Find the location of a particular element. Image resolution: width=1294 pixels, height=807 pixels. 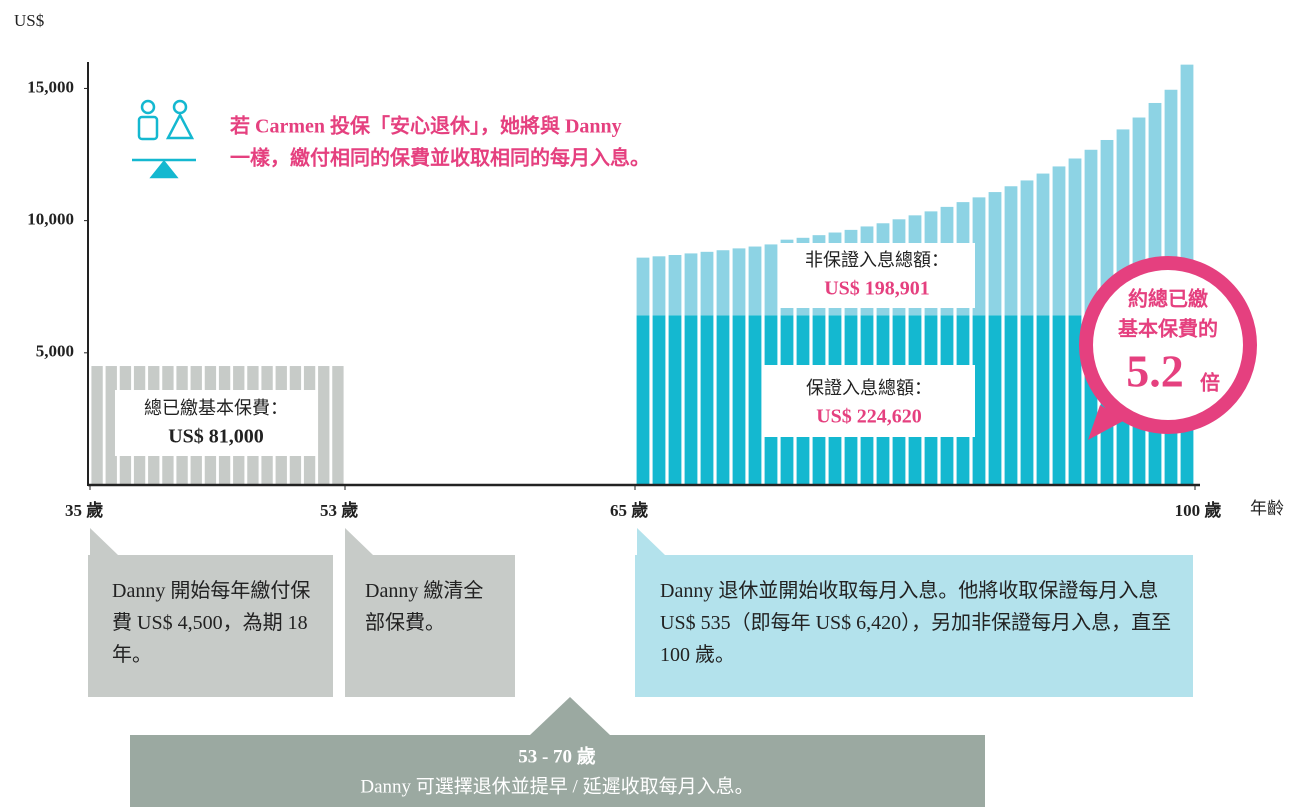

y-tick-label: 15,000 is located at coordinates (50, 86).